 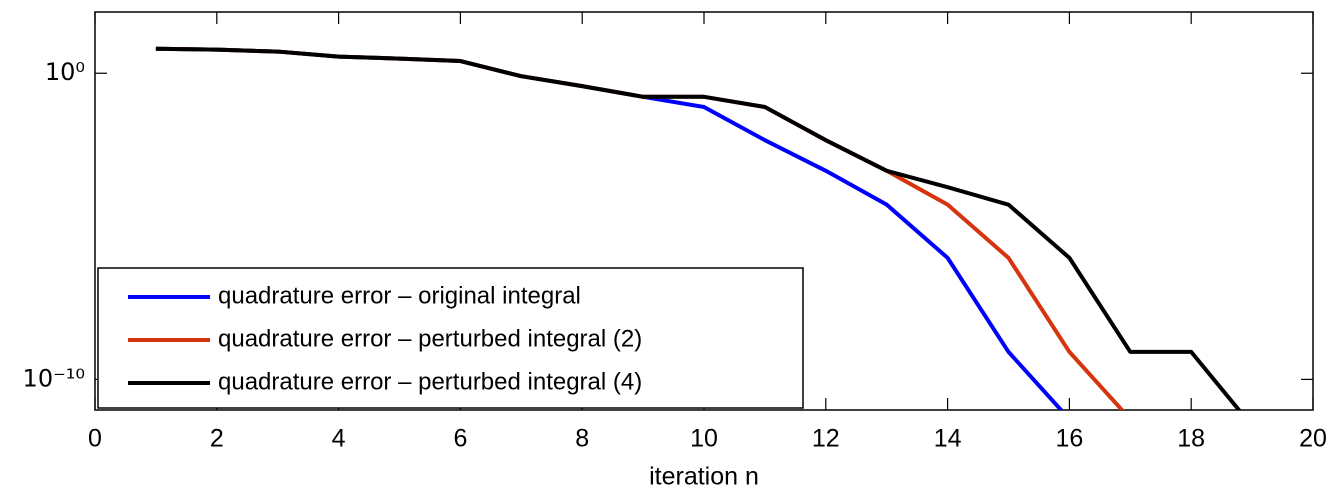 I want to click on x-tick-label: 8, so click(x=582, y=439).